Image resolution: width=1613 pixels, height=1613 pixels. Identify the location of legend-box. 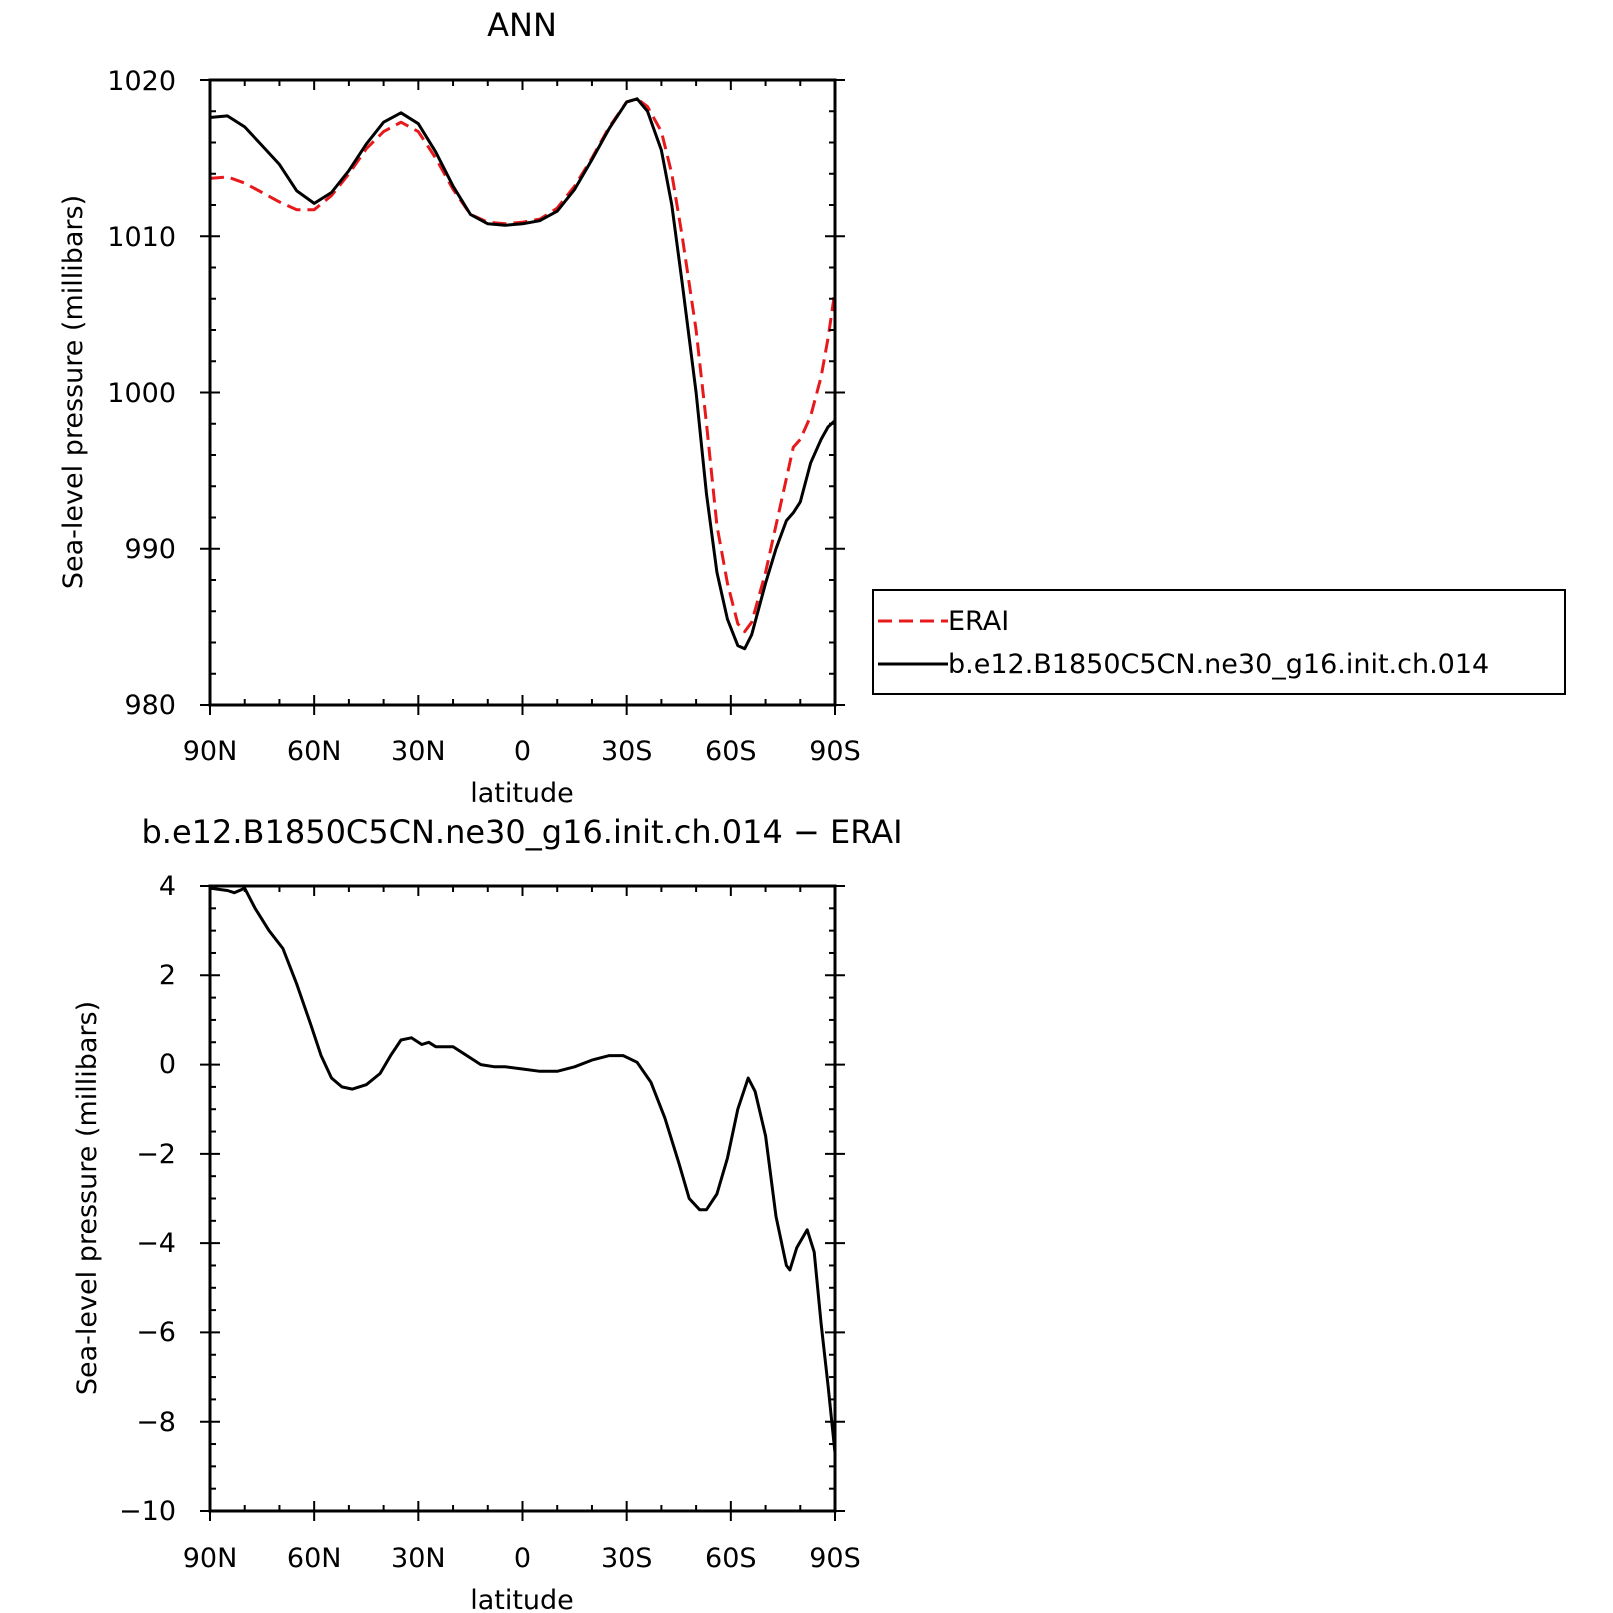
(1219, 642).